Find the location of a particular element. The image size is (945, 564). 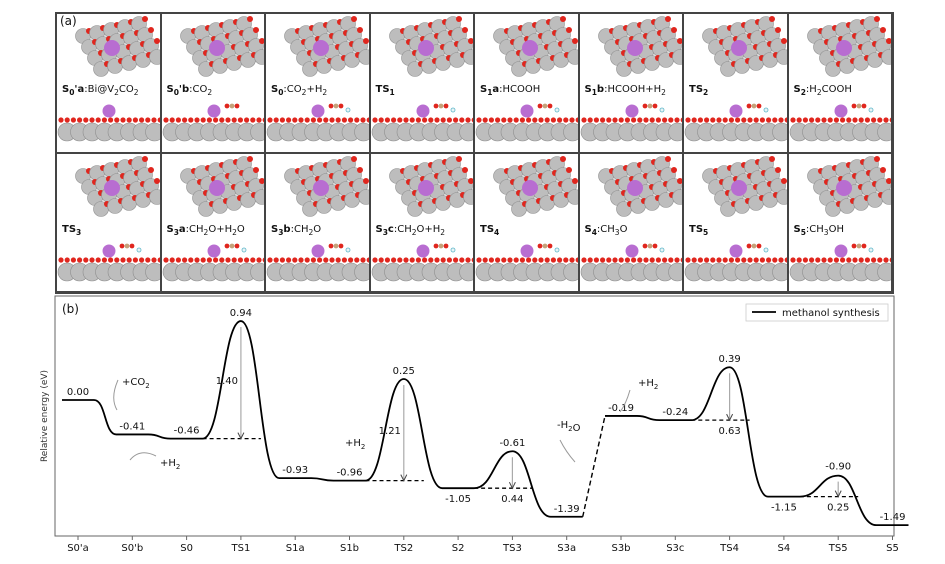

structure-cell: TS2 is located at coordinates (735, 83).